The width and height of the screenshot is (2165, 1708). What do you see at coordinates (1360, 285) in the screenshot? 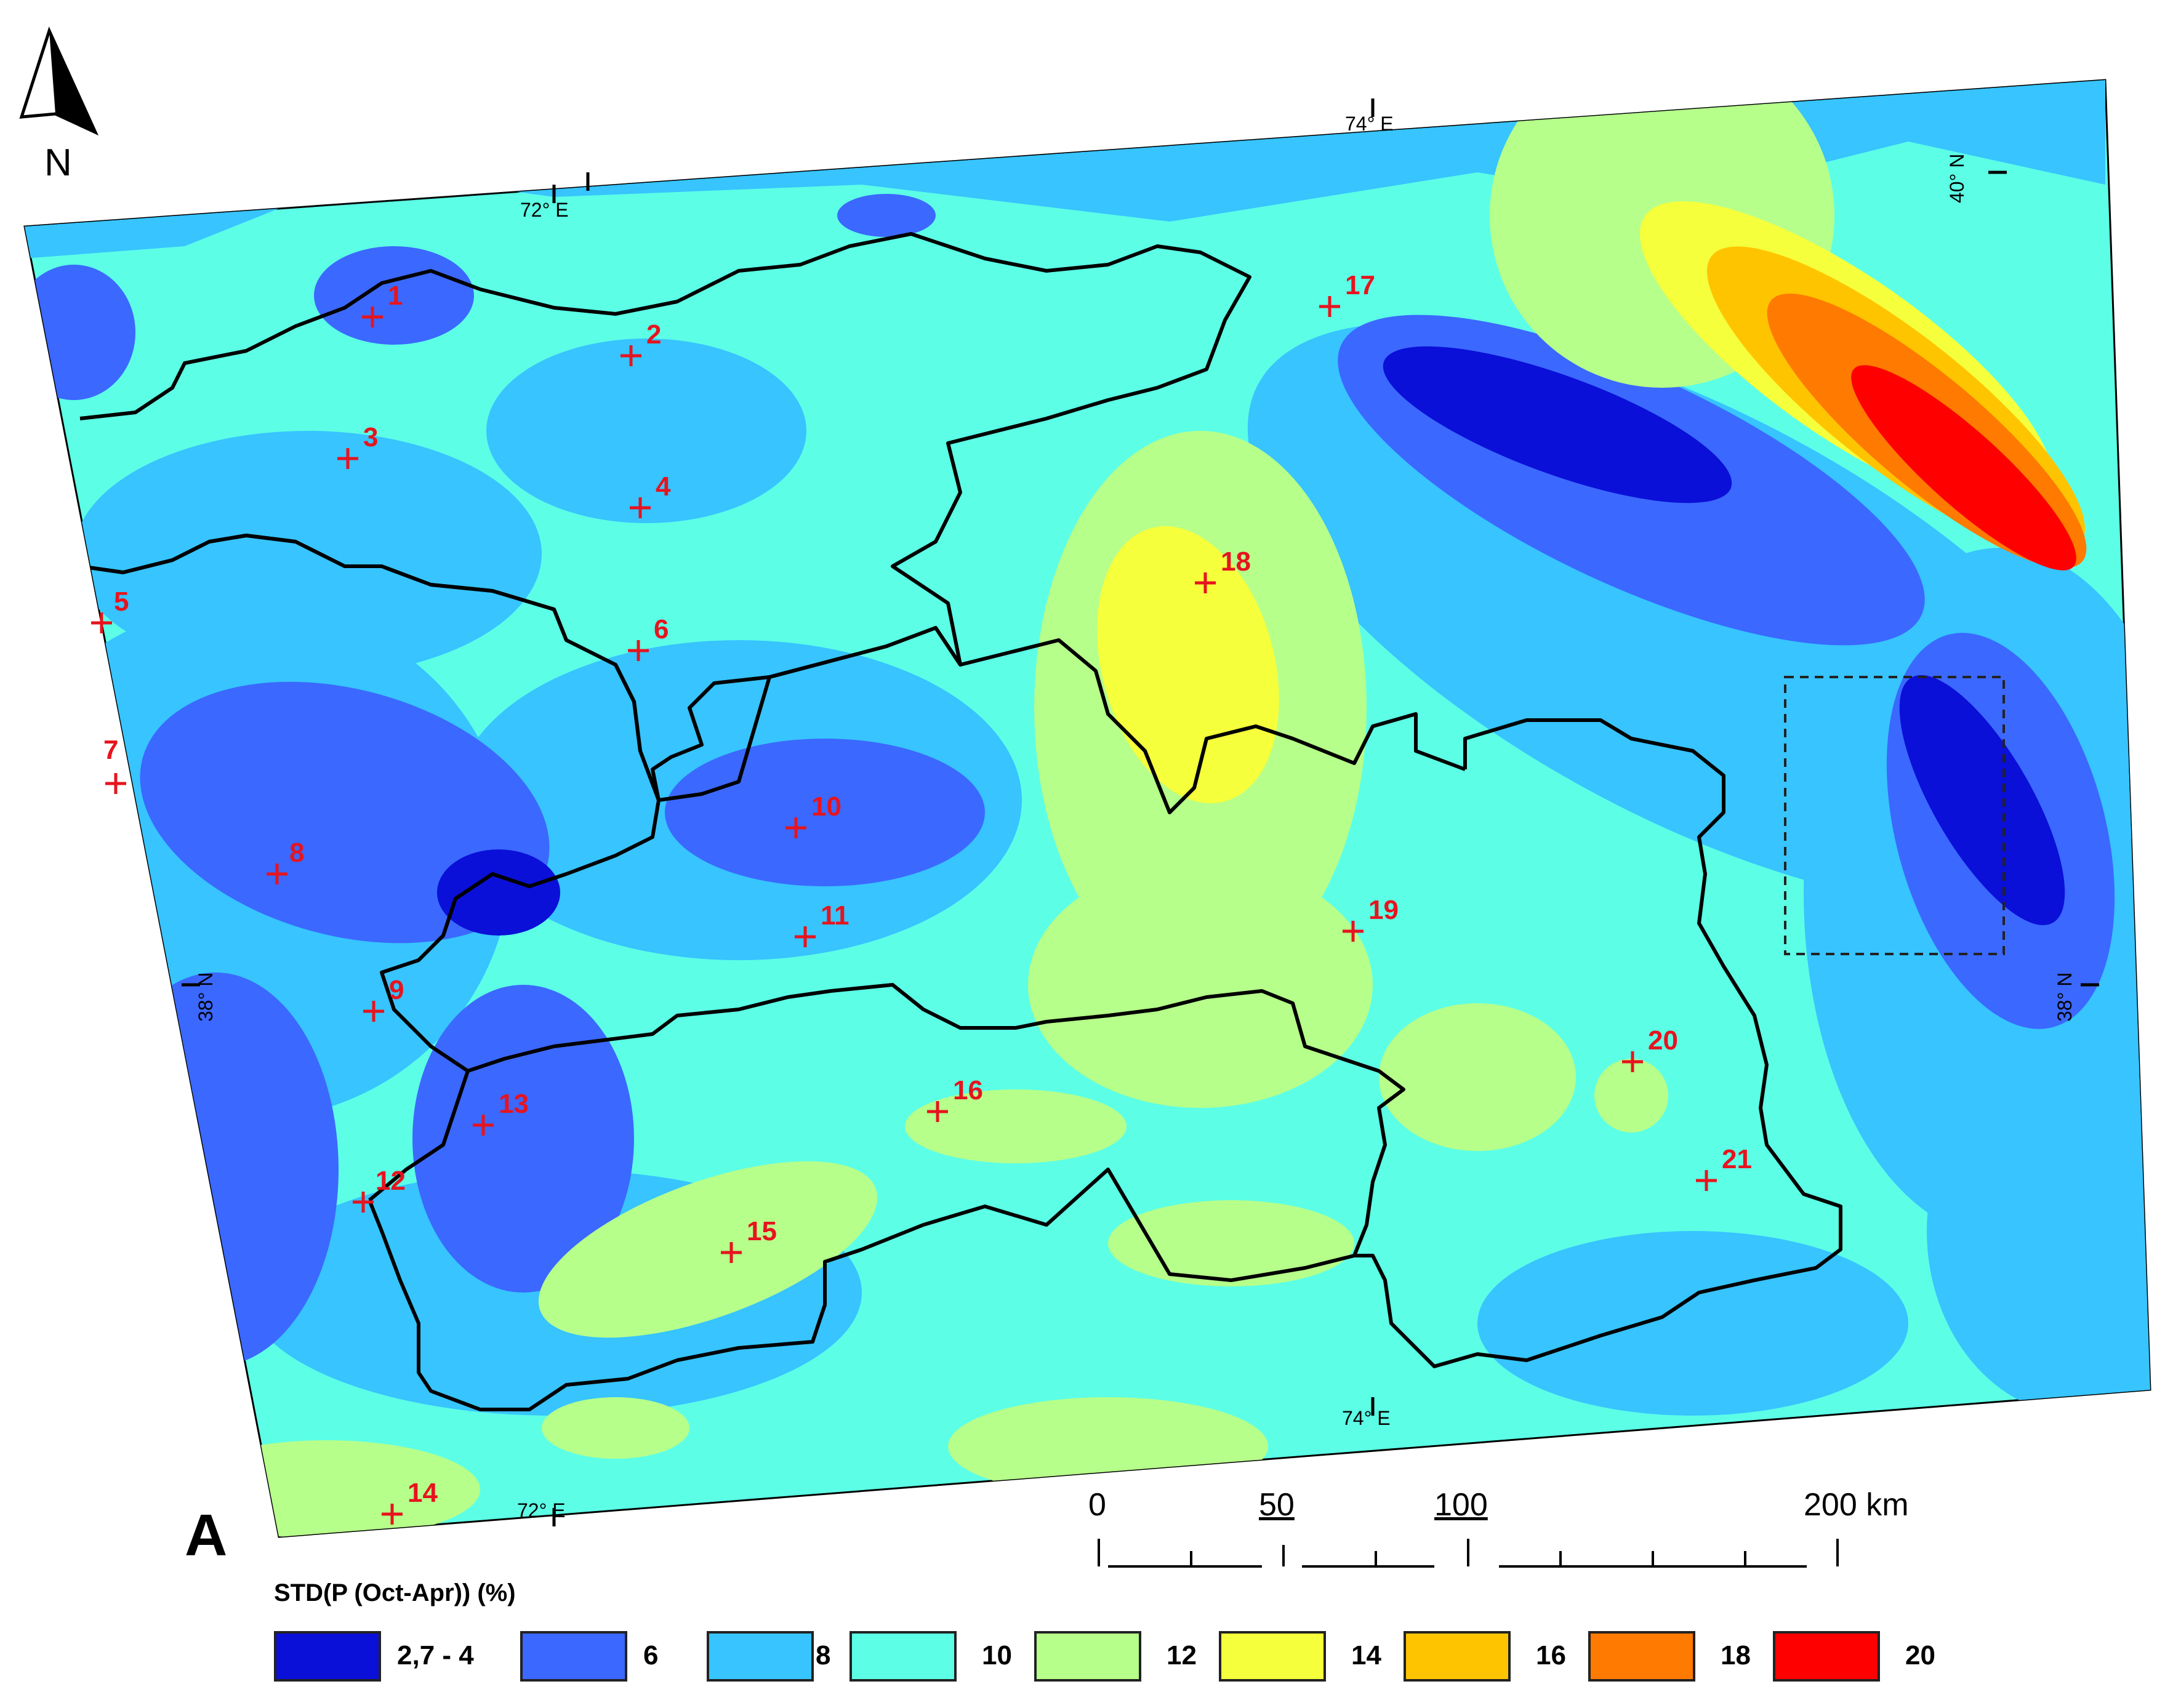
I see `station-label: 17` at bounding box center [1360, 285].